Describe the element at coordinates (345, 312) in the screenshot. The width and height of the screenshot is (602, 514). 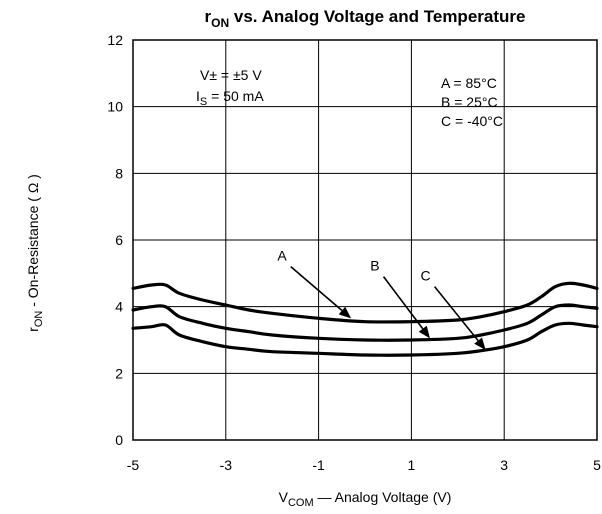
I see `arrow-head-a` at that location.